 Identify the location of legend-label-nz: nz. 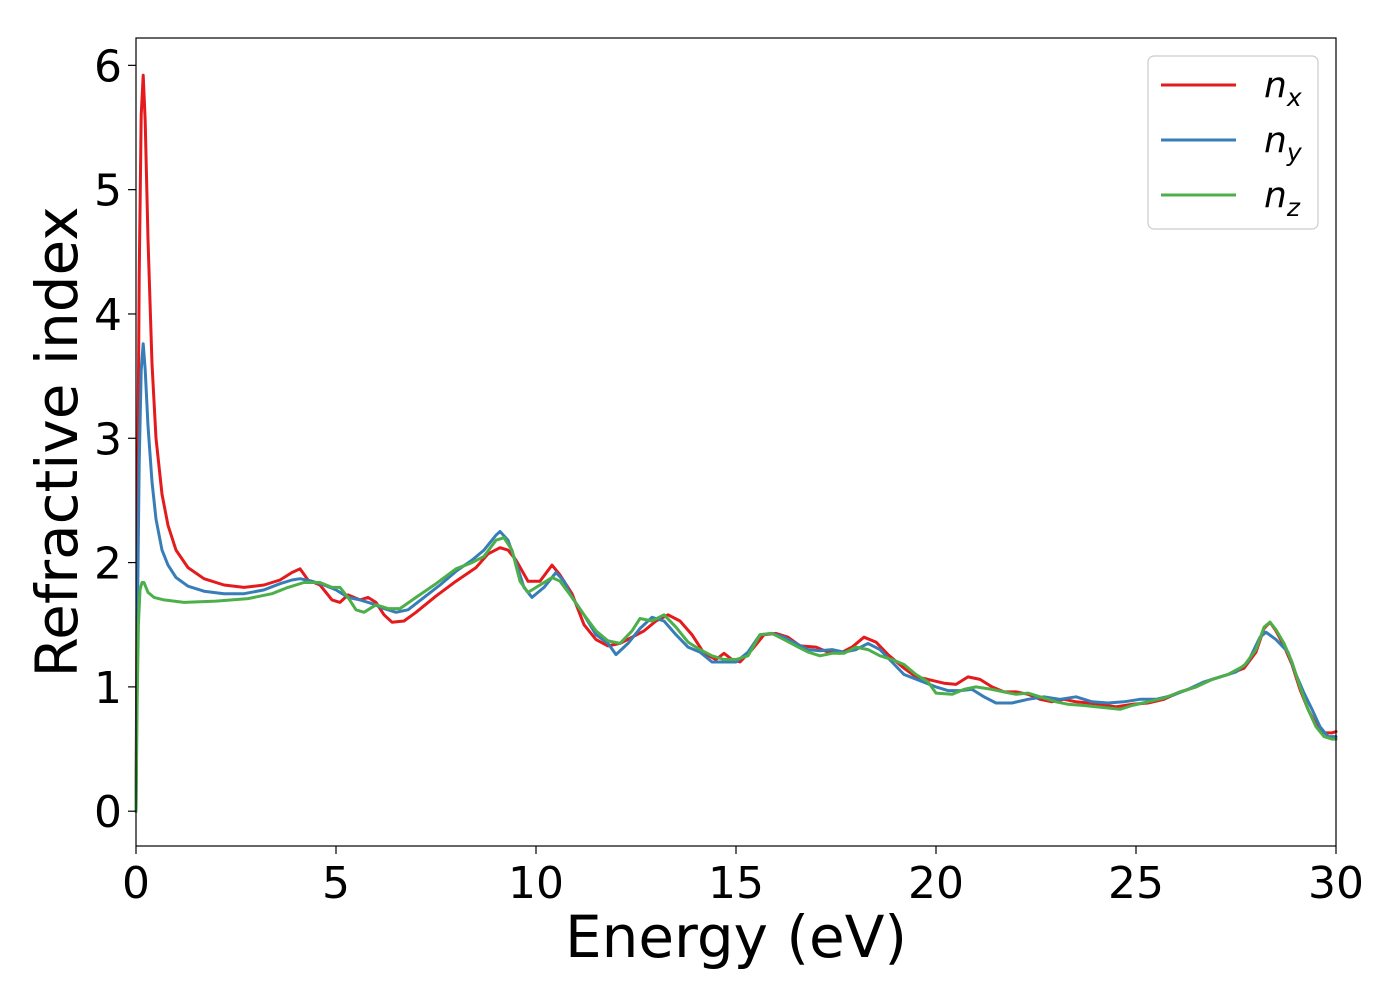
(1282, 198).